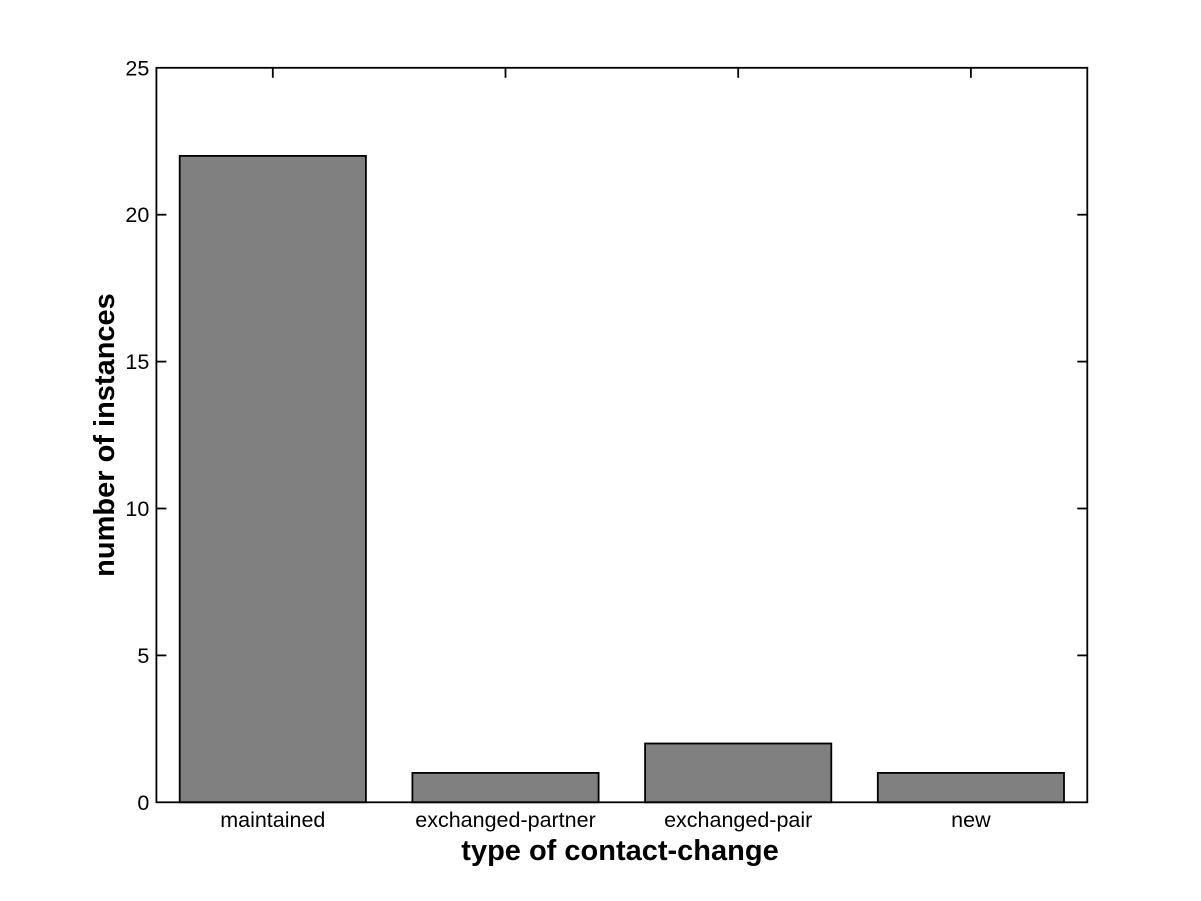  I want to click on svg-text: type of contact-change, so click(619, 851).